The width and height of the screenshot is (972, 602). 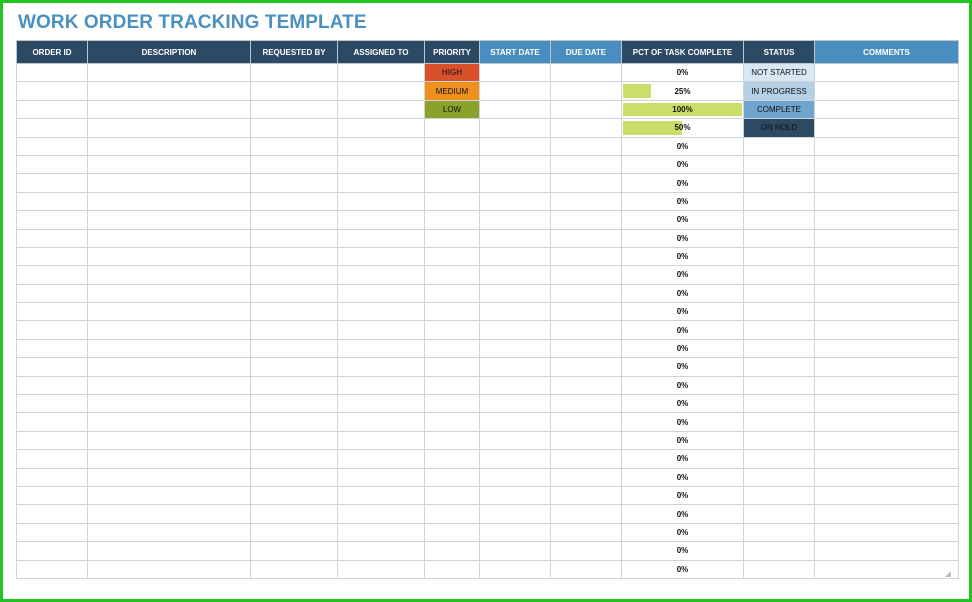 I want to click on column-header-due-date: DUE DATE, so click(x=586, y=52).